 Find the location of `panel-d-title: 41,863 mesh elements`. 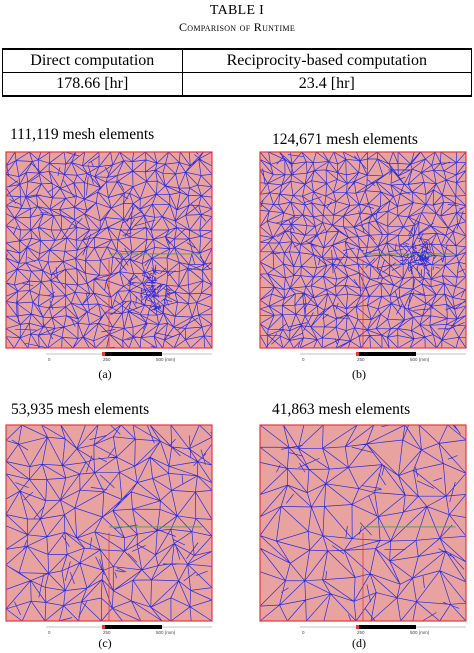

panel-d-title: 41,863 mesh elements is located at coordinates (341, 409).